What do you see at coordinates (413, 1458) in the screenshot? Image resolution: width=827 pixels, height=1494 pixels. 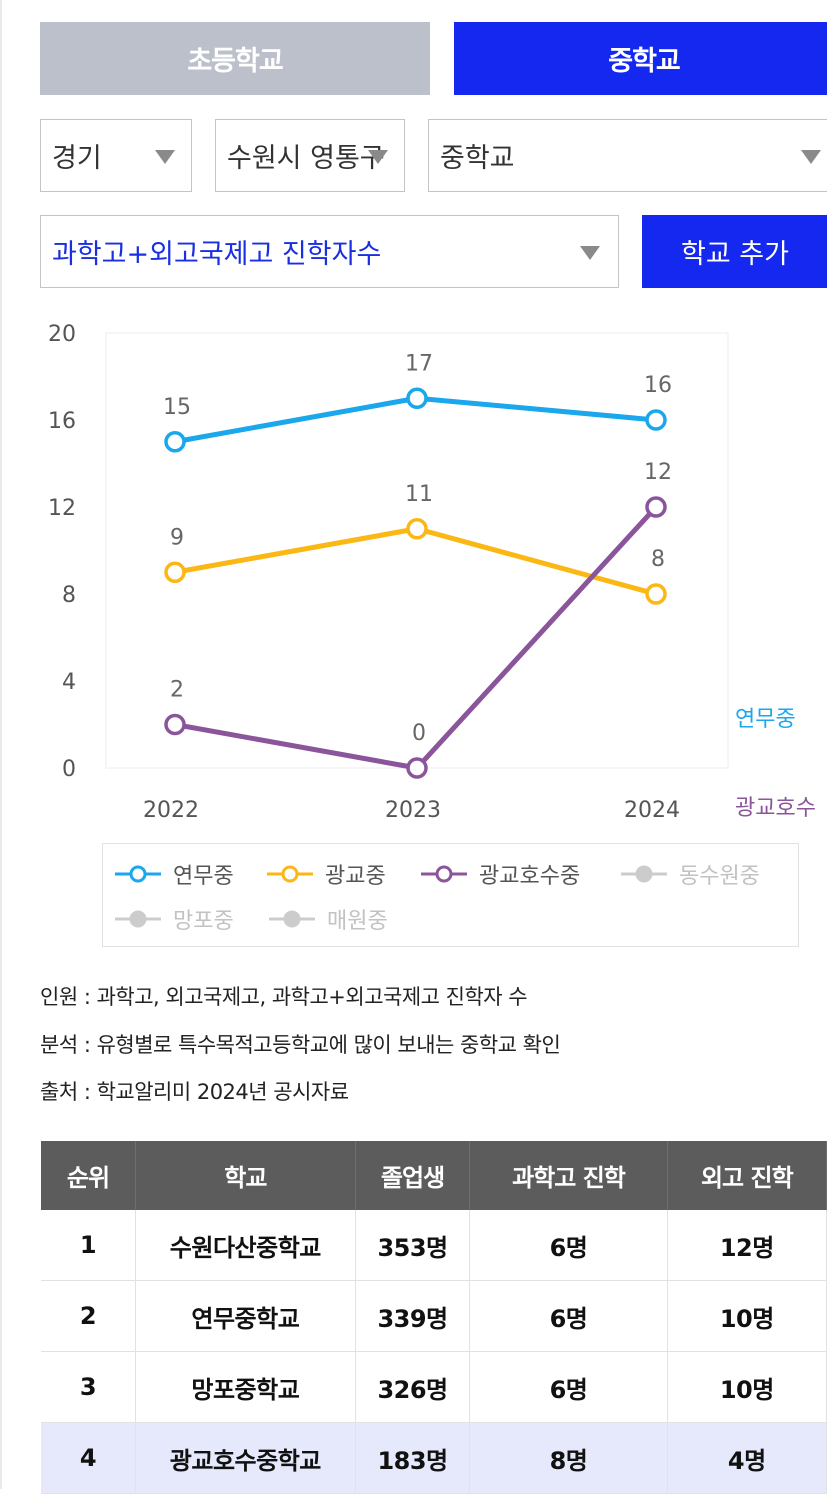 I see `cell-graduates: 183명` at bounding box center [413, 1458].